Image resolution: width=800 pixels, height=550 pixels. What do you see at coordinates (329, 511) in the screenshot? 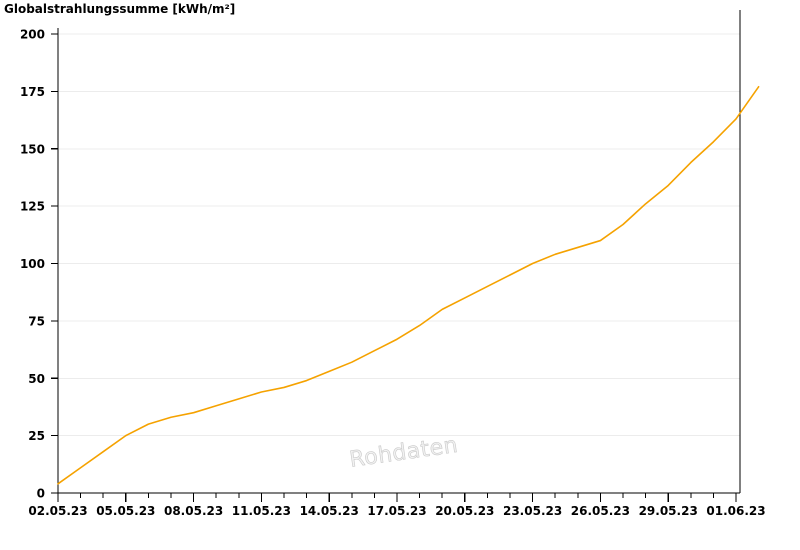
I see `x-axis-tick-label: 14.05.23` at bounding box center [329, 511].